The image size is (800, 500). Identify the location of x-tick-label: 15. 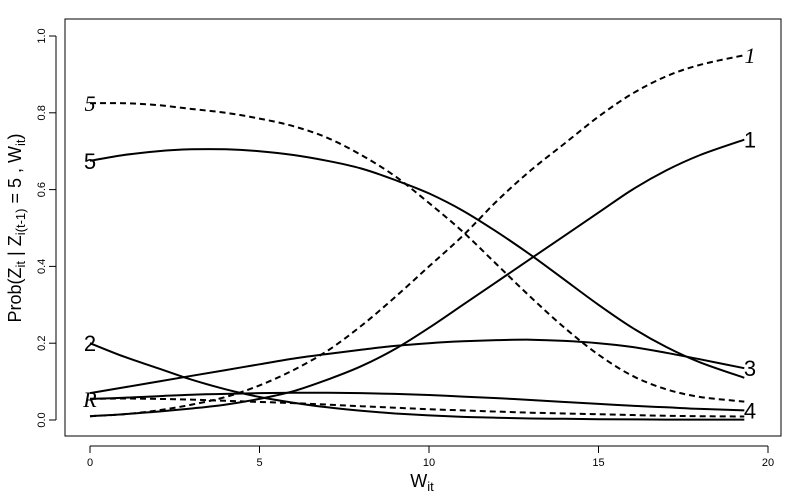
(598, 463).